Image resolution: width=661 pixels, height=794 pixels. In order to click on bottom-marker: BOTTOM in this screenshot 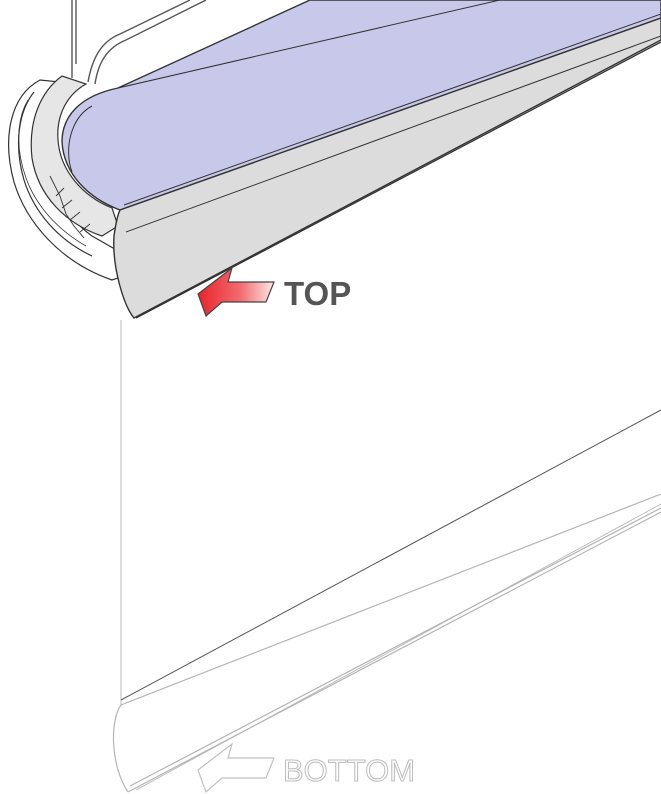, I will do `click(306, 768)`.